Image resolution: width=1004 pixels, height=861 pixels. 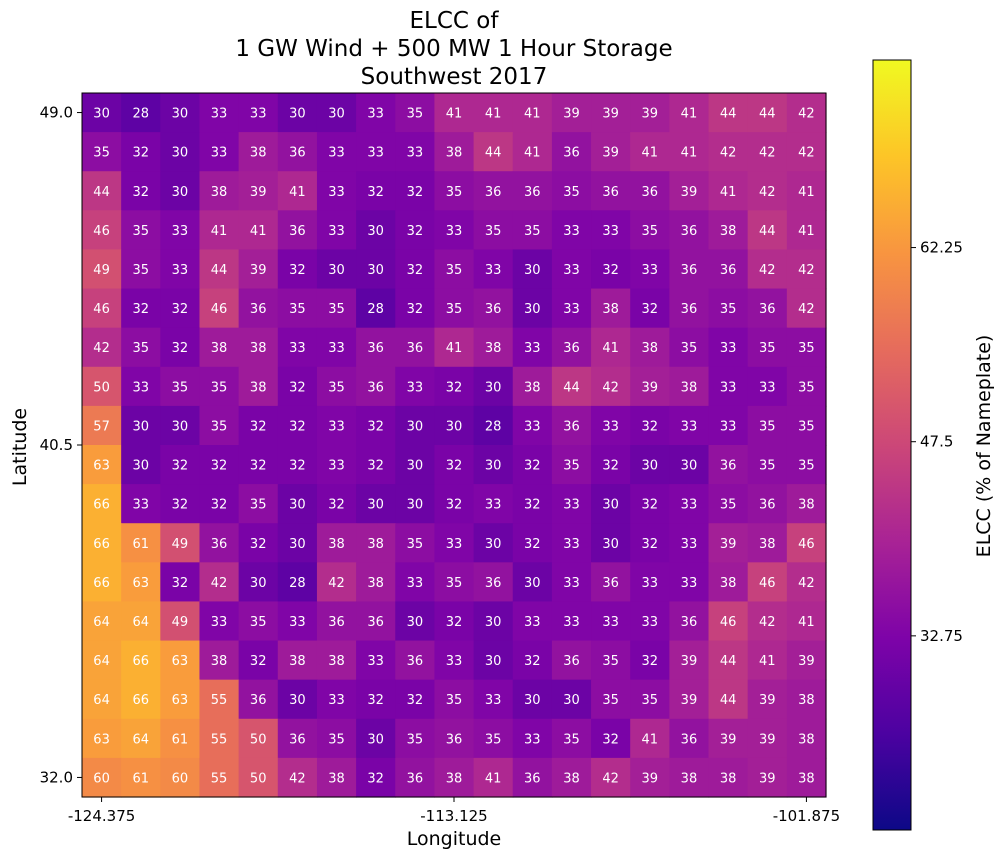 What do you see at coordinates (61, 445) in the screenshot?
I see `y-axis-ticks: 49.0 40.5 32.0` at bounding box center [61, 445].